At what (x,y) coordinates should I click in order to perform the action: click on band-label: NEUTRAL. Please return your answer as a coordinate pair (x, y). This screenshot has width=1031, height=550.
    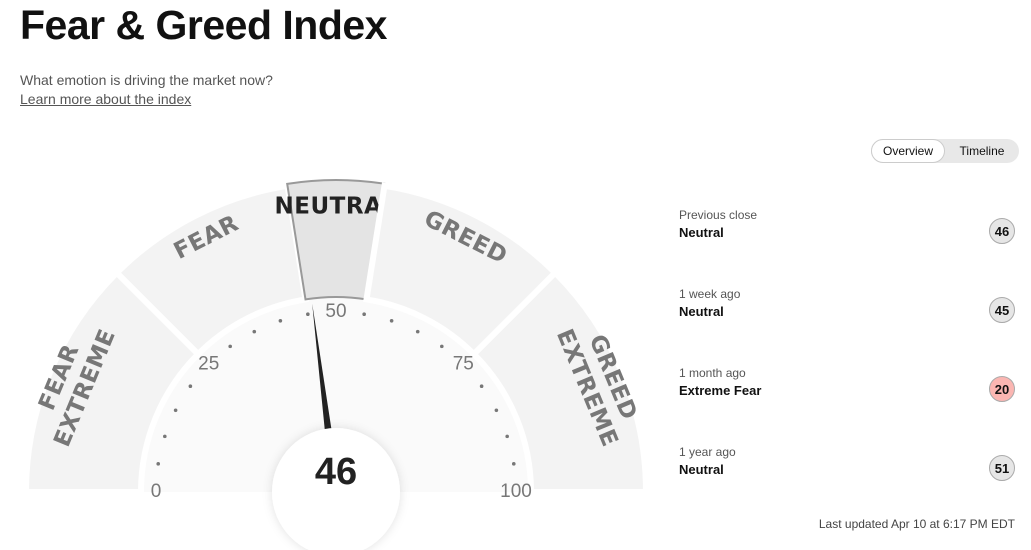
    Looking at the image, I should click on (336, 207).